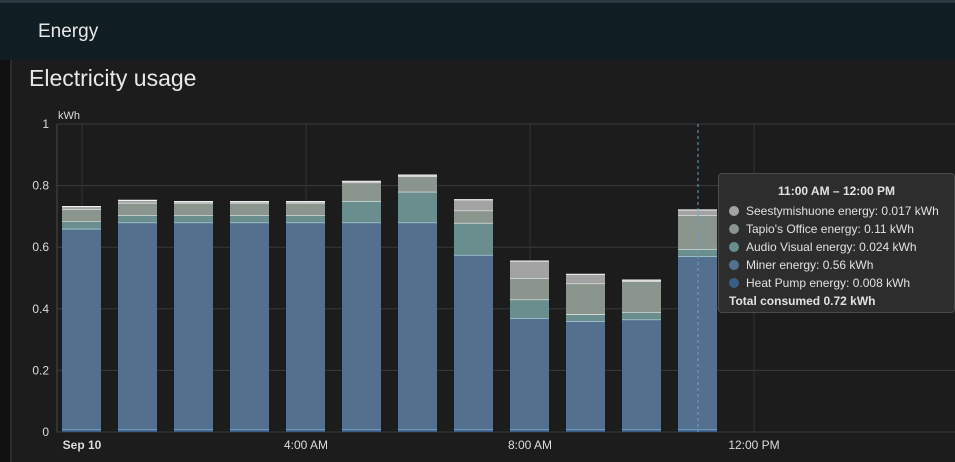 The width and height of the screenshot is (955, 462). Describe the element at coordinates (828, 283) in the screenshot. I see `tooltip-row-label: Heat Pump energy: 0.008 kWh` at that location.